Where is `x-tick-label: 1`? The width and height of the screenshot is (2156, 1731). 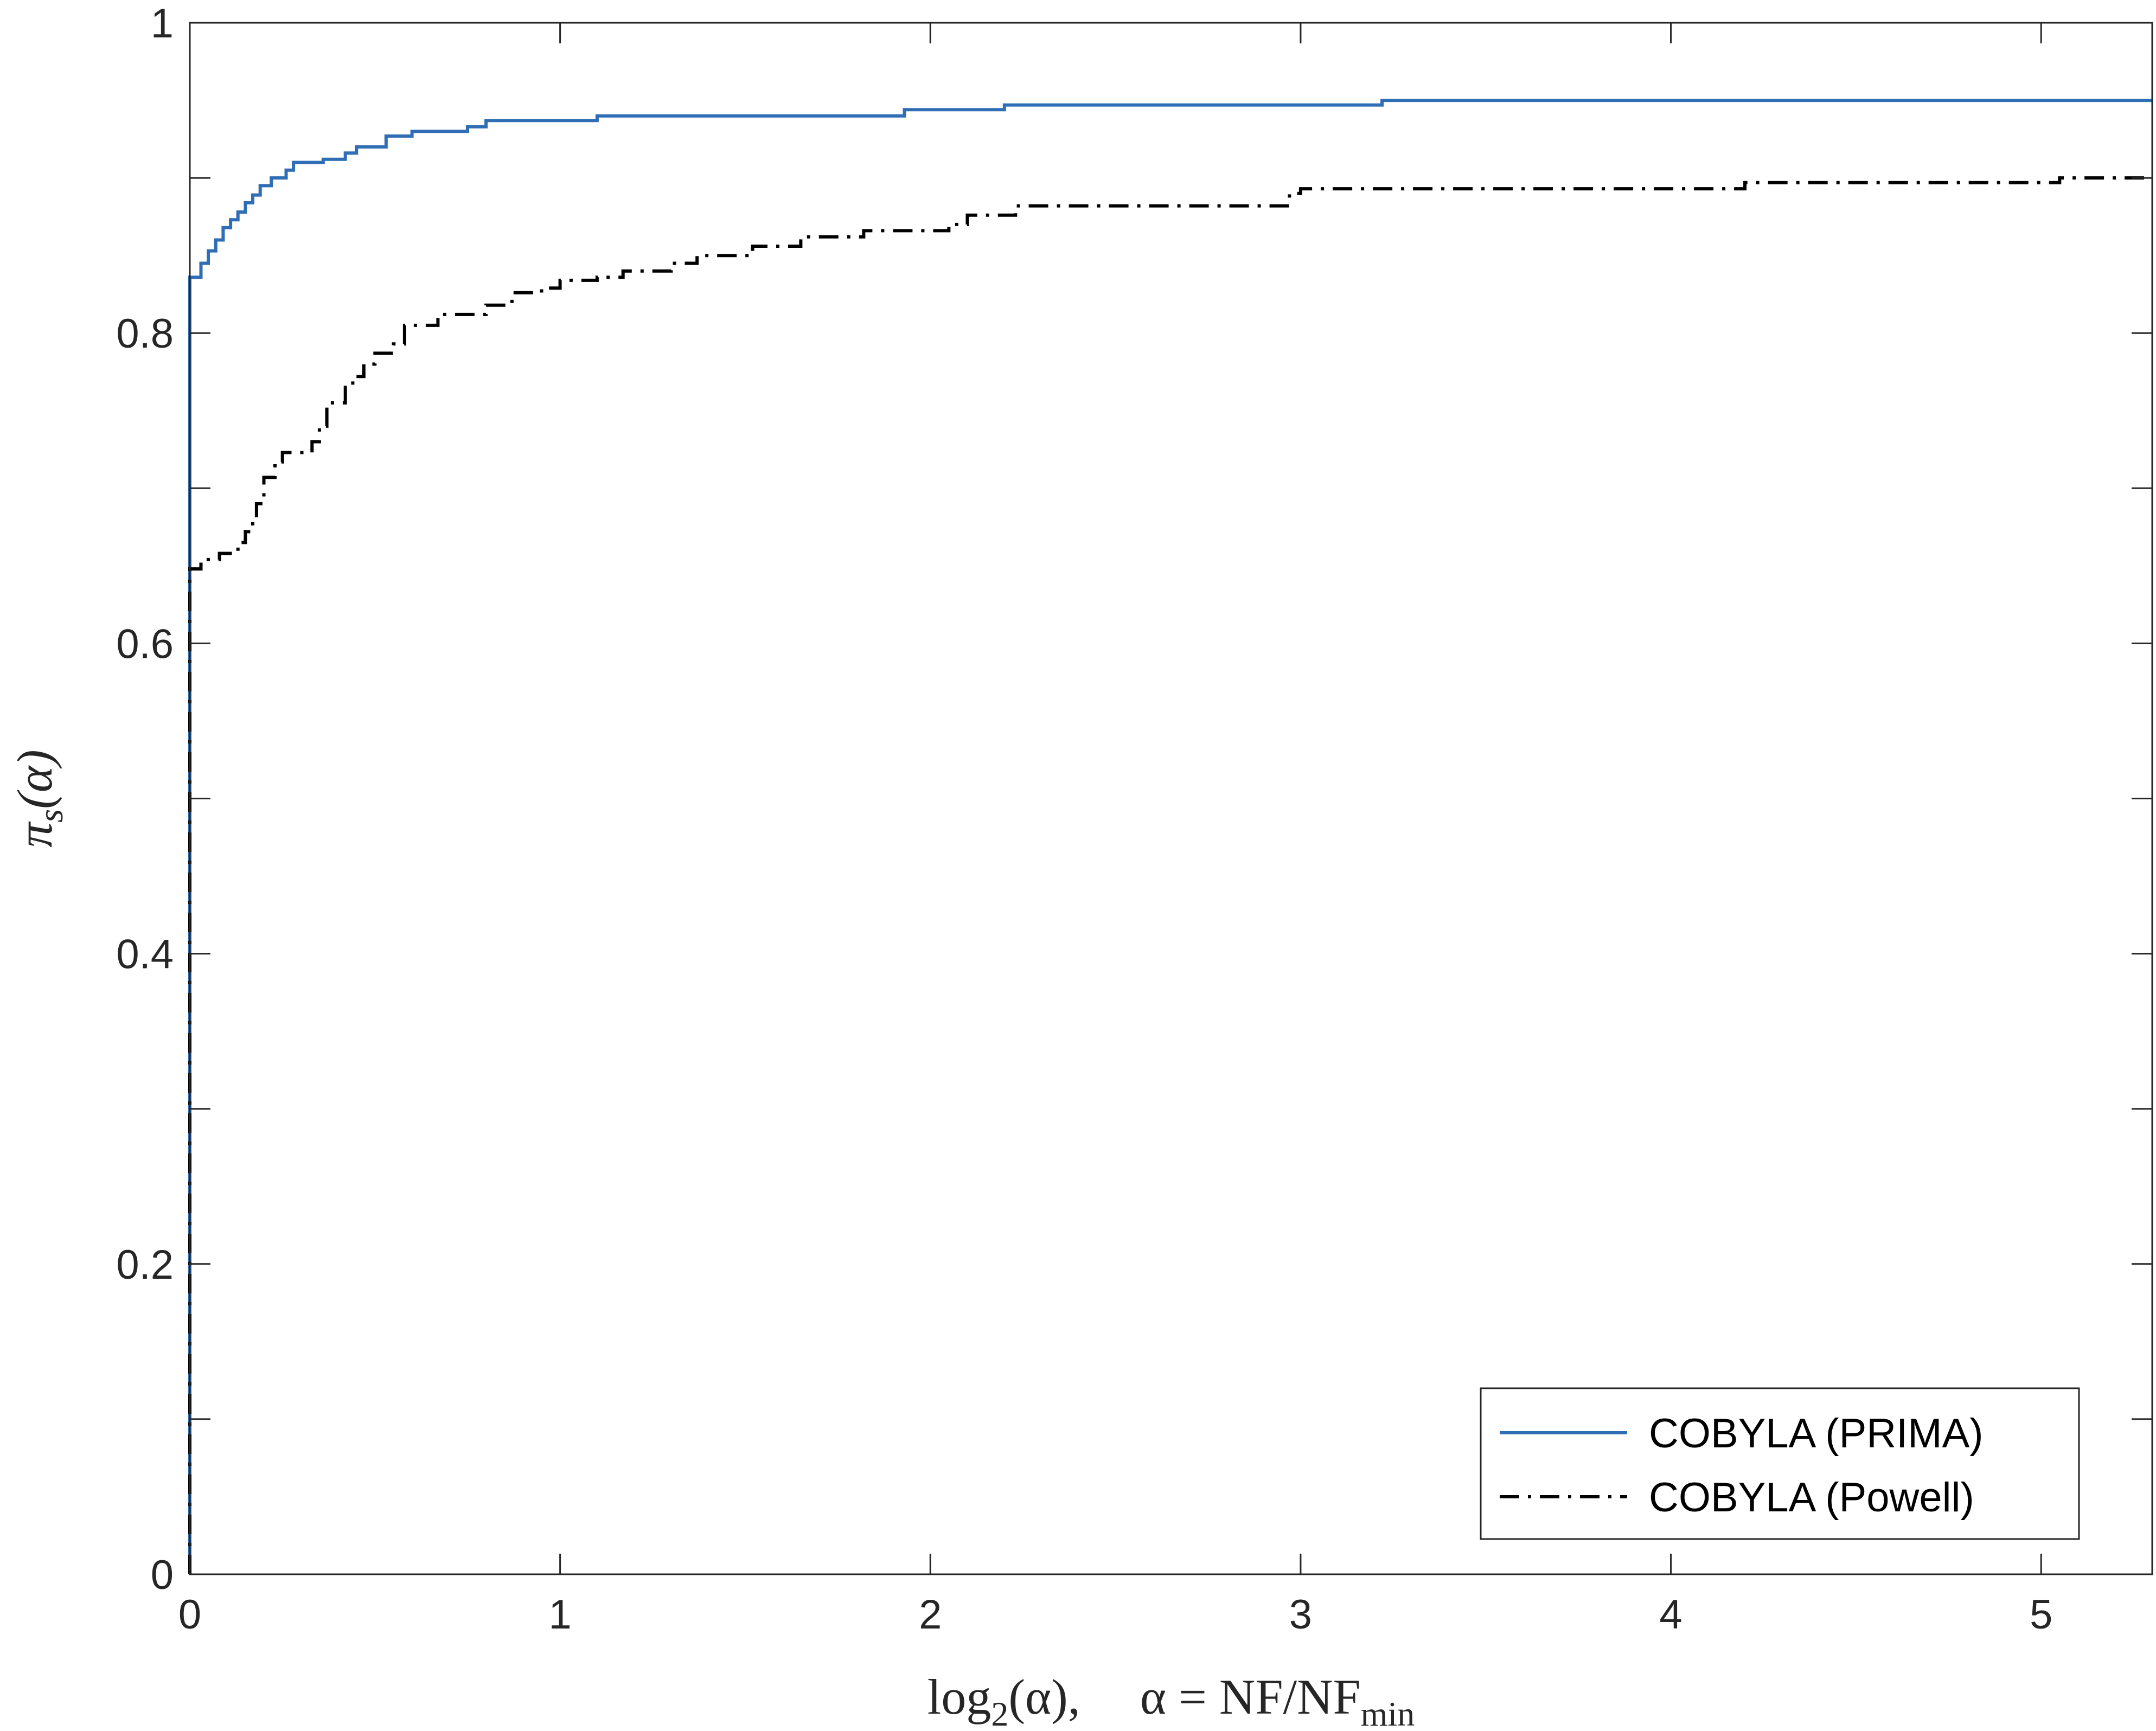
x-tick-label: 1 is located at coordinates (560, 1615).